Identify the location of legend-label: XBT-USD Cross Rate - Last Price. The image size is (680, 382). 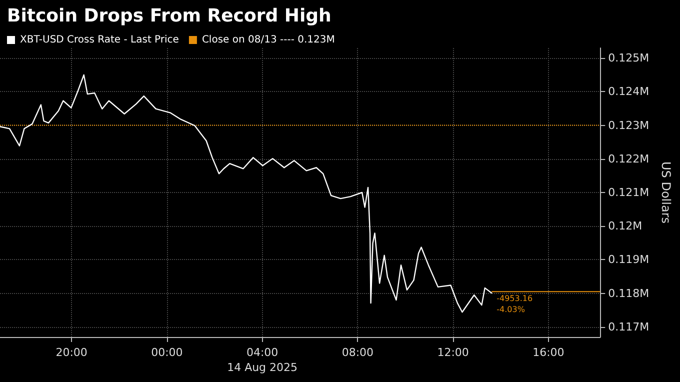
(99, 40).